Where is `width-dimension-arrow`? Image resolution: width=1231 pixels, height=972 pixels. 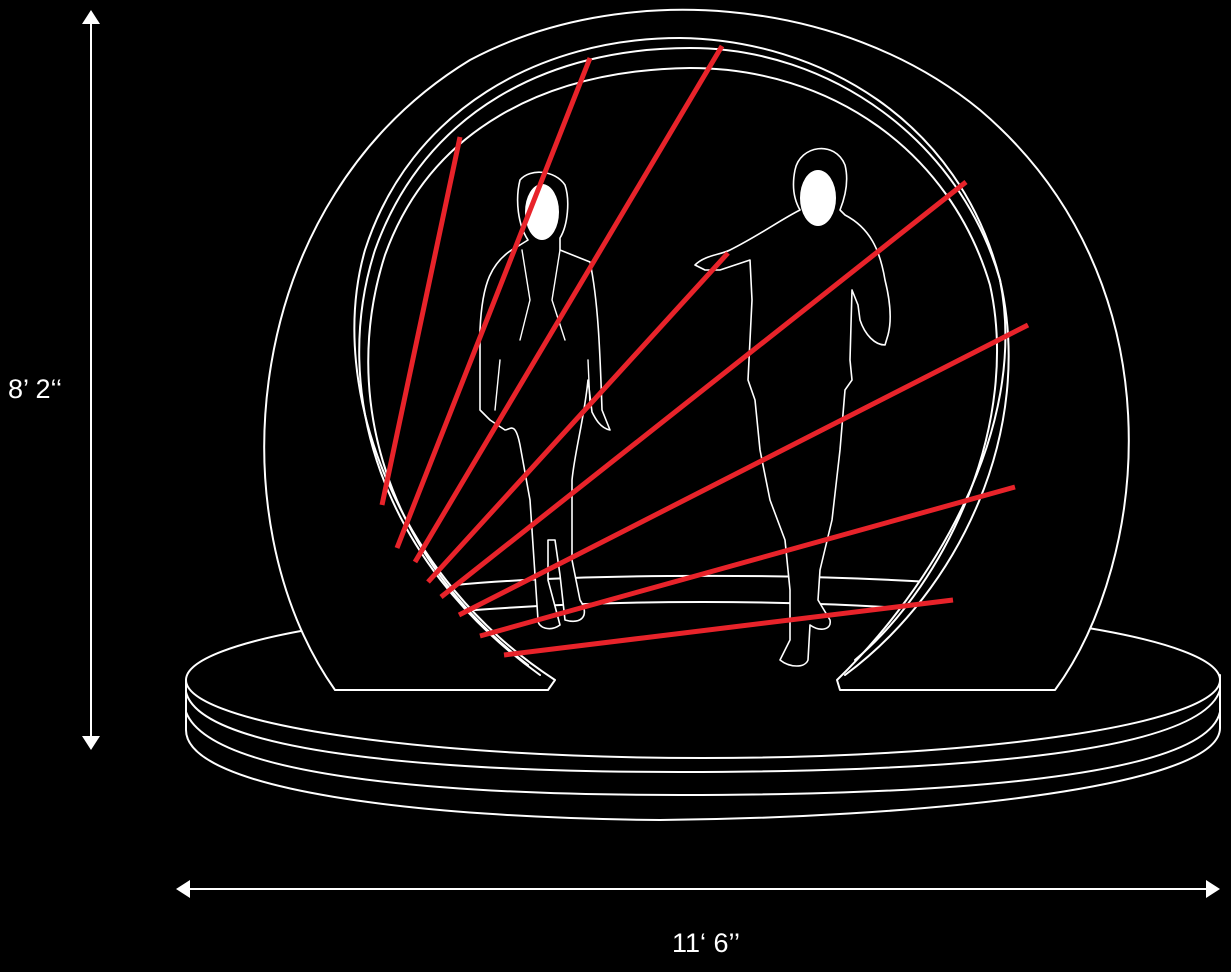 width-dimension-arrow is located at coordinates (698, 889).